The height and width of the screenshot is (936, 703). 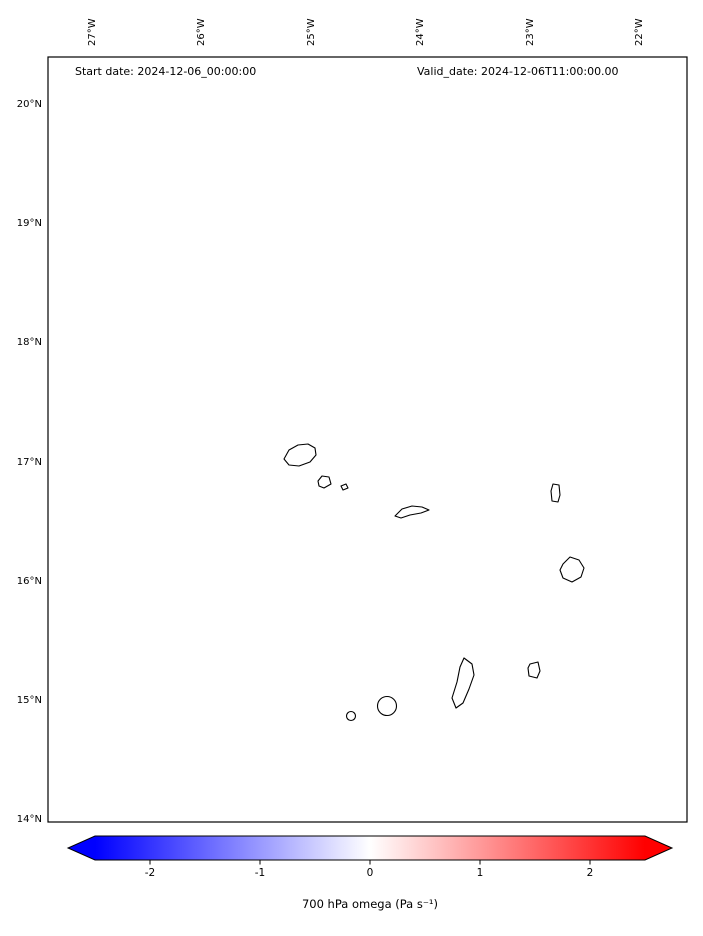 I want to click on colorbar-outline, so click(x=370, y=848).